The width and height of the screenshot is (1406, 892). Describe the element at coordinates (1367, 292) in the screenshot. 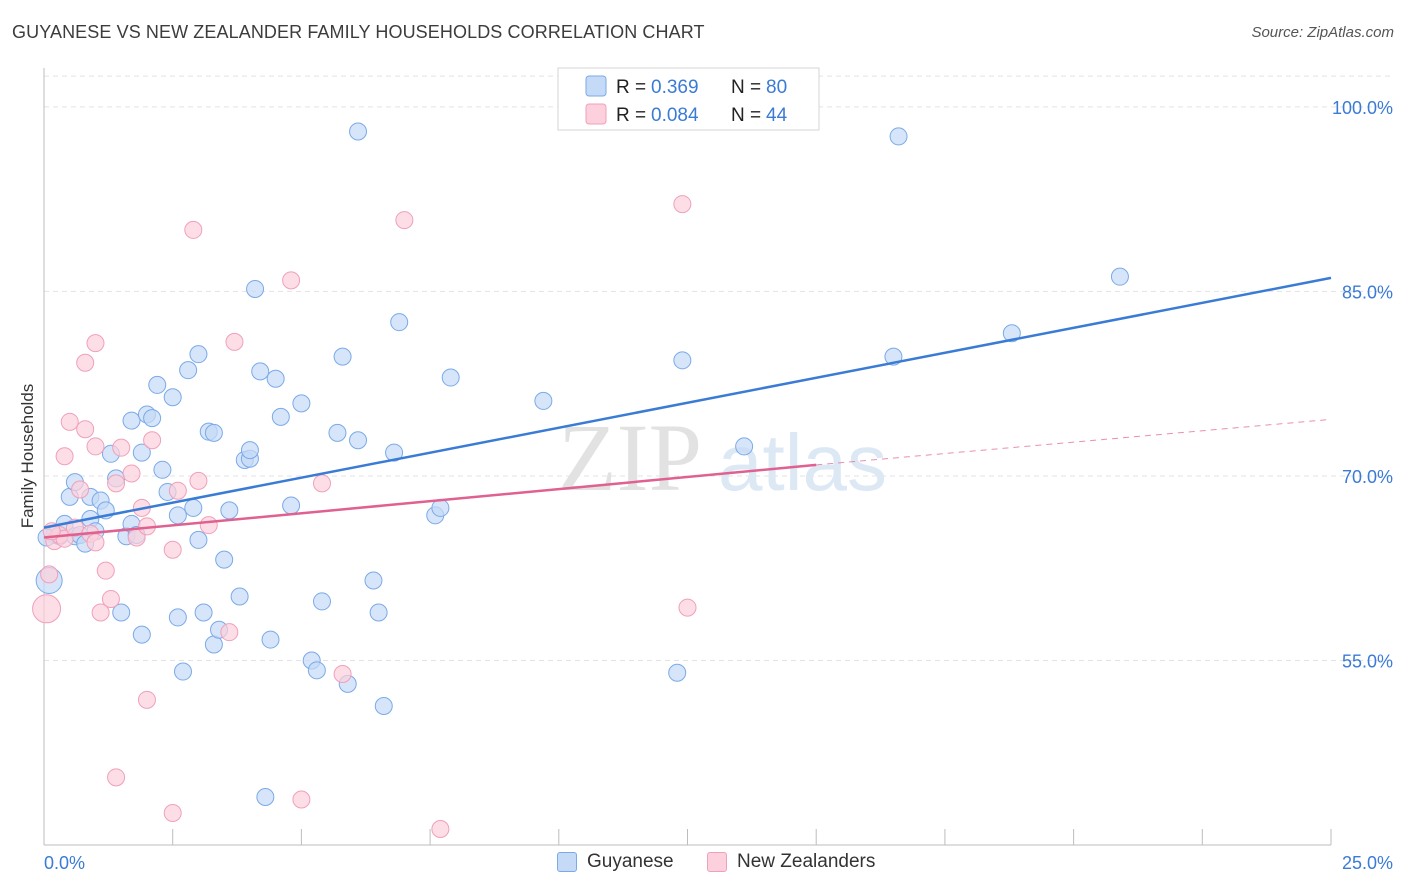

I see `y-tick-label: 85.0%` at that location.